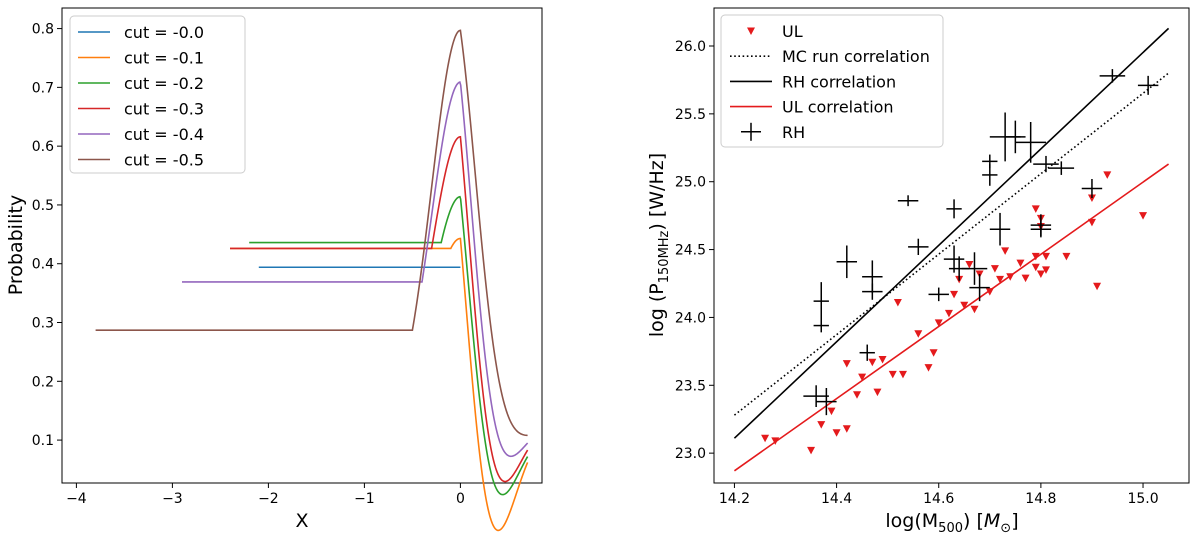 The image size is (1200, 538). I want to click on right-y-axis-label: log (P150MHz) [W/Hz], so click(659, 245).